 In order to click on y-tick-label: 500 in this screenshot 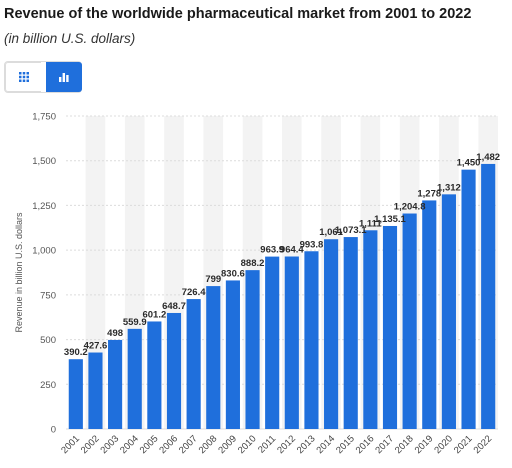, I will do `click(48, 340)`.